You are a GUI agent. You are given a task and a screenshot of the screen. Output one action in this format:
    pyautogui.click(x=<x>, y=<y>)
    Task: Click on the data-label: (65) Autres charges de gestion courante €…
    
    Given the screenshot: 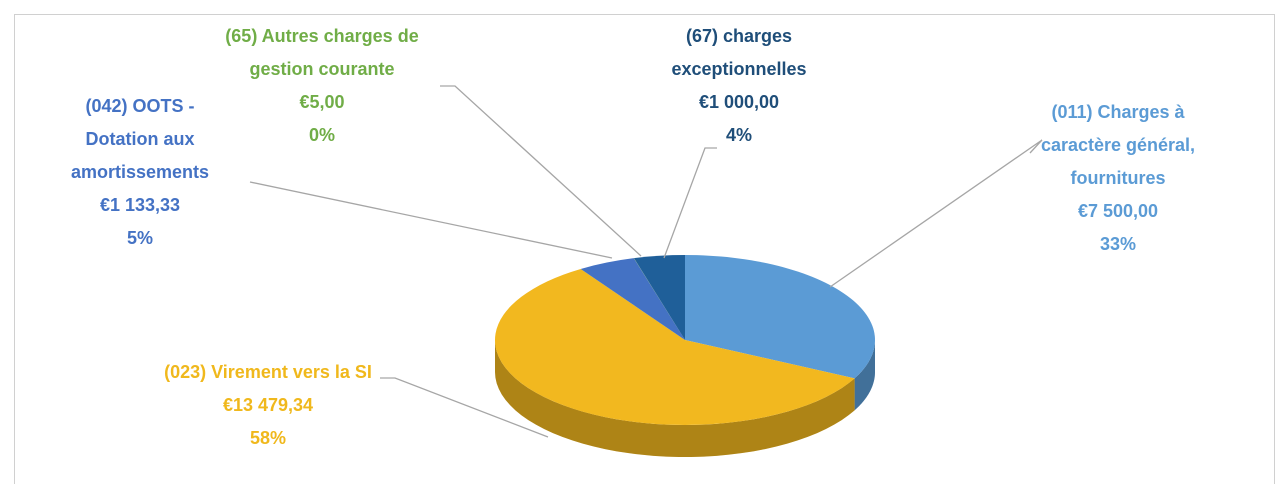 What is the action you would take?
    pyautogui.click(x=322, y=86)
    